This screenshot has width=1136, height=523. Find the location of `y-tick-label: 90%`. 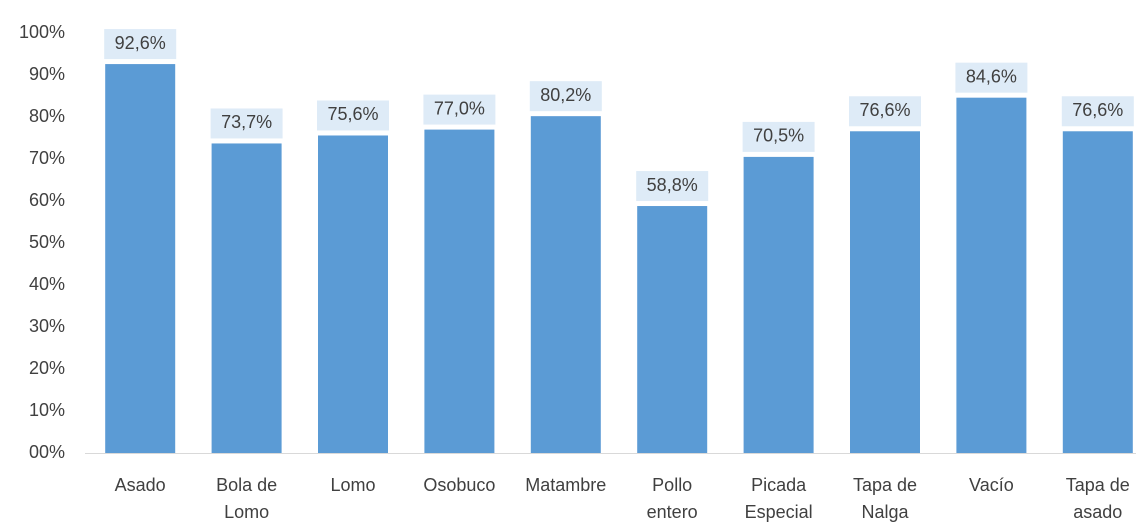

y-tick-label: 90% is located at coordinates (47, 74).